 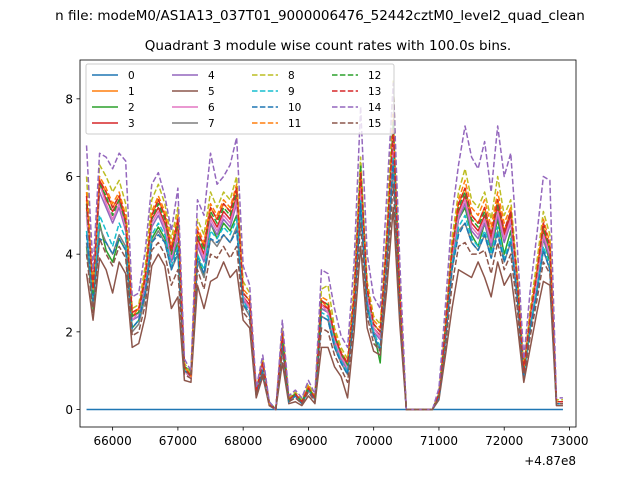 I want to click on legend-label-7: 7, so click(x=211, y=124).